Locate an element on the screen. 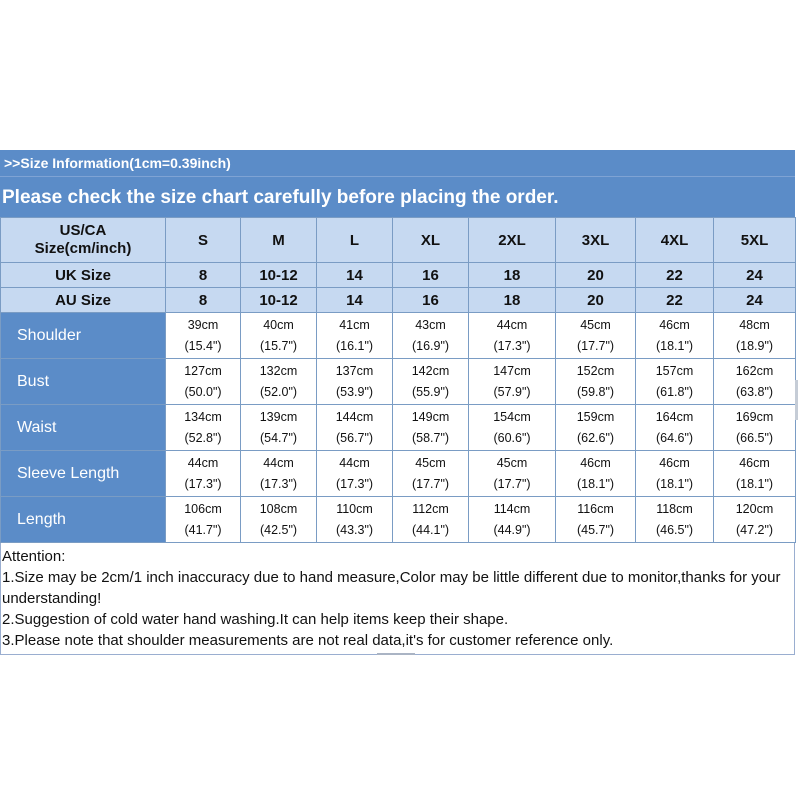 The image size is (800, 800). cm-value: 152cm is located at coordinates (595, 370).